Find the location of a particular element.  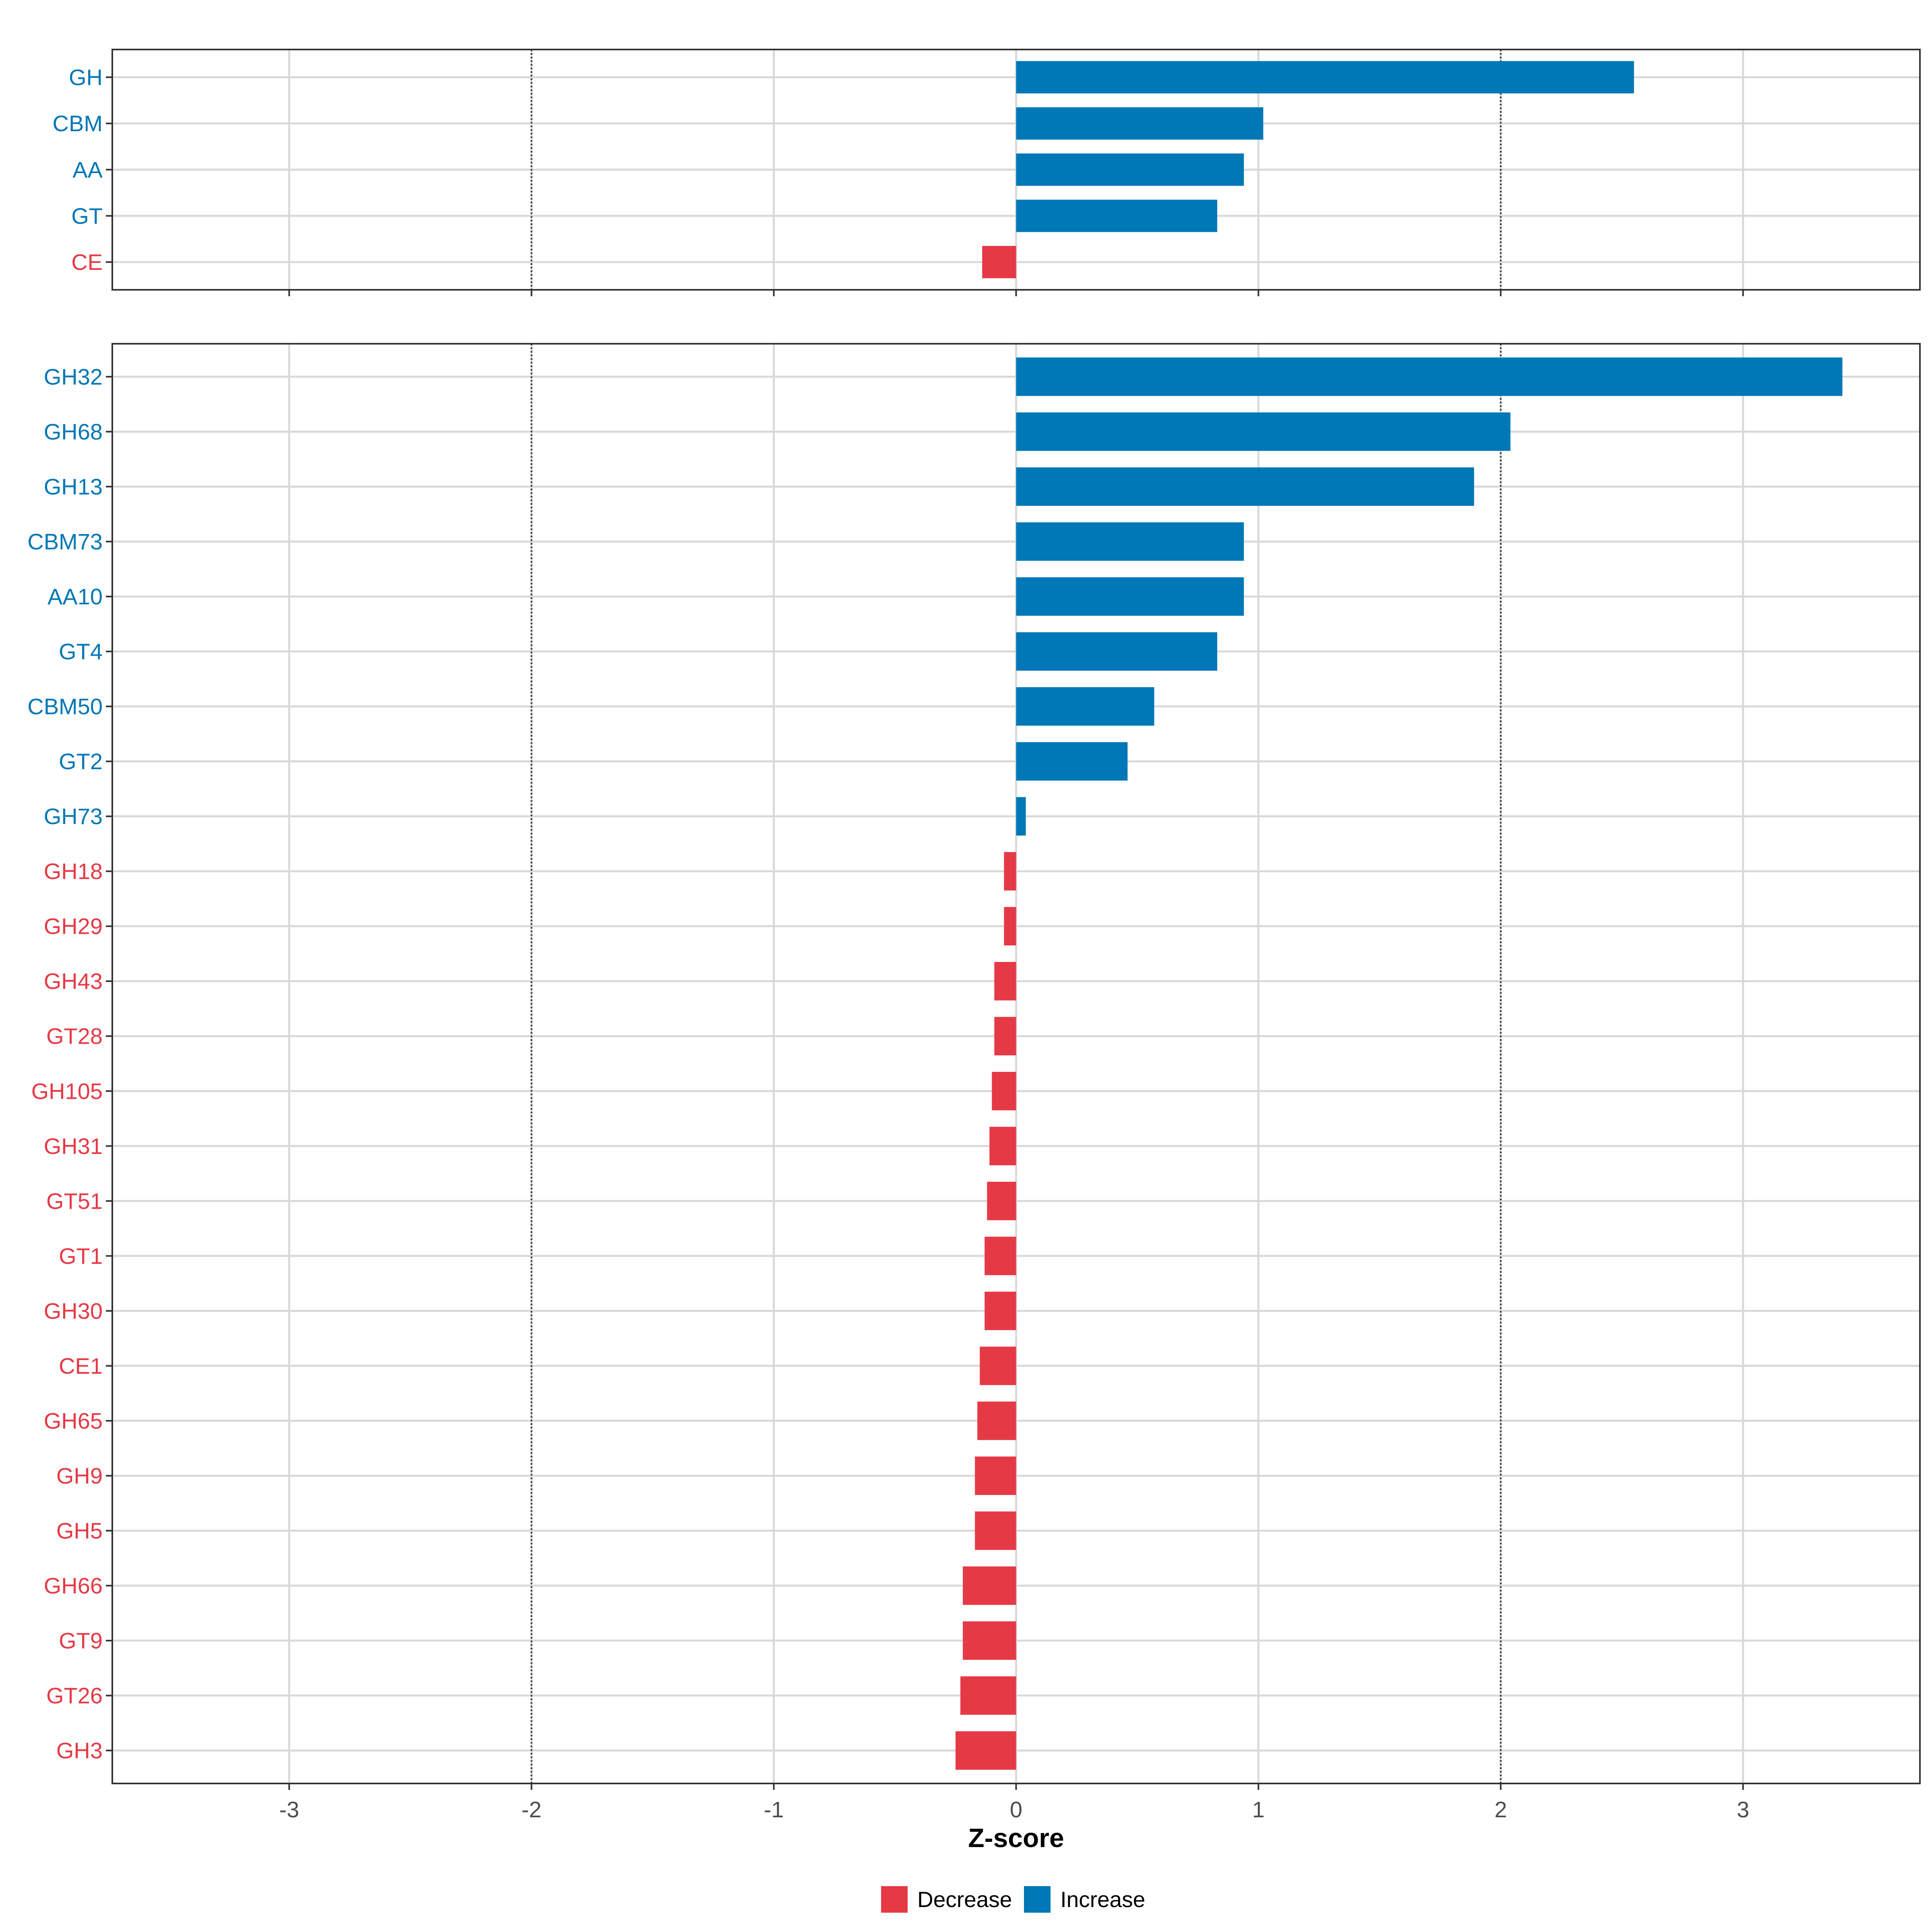

y-tick-label-gh18: GH18 is located at coordinates (73, 871).